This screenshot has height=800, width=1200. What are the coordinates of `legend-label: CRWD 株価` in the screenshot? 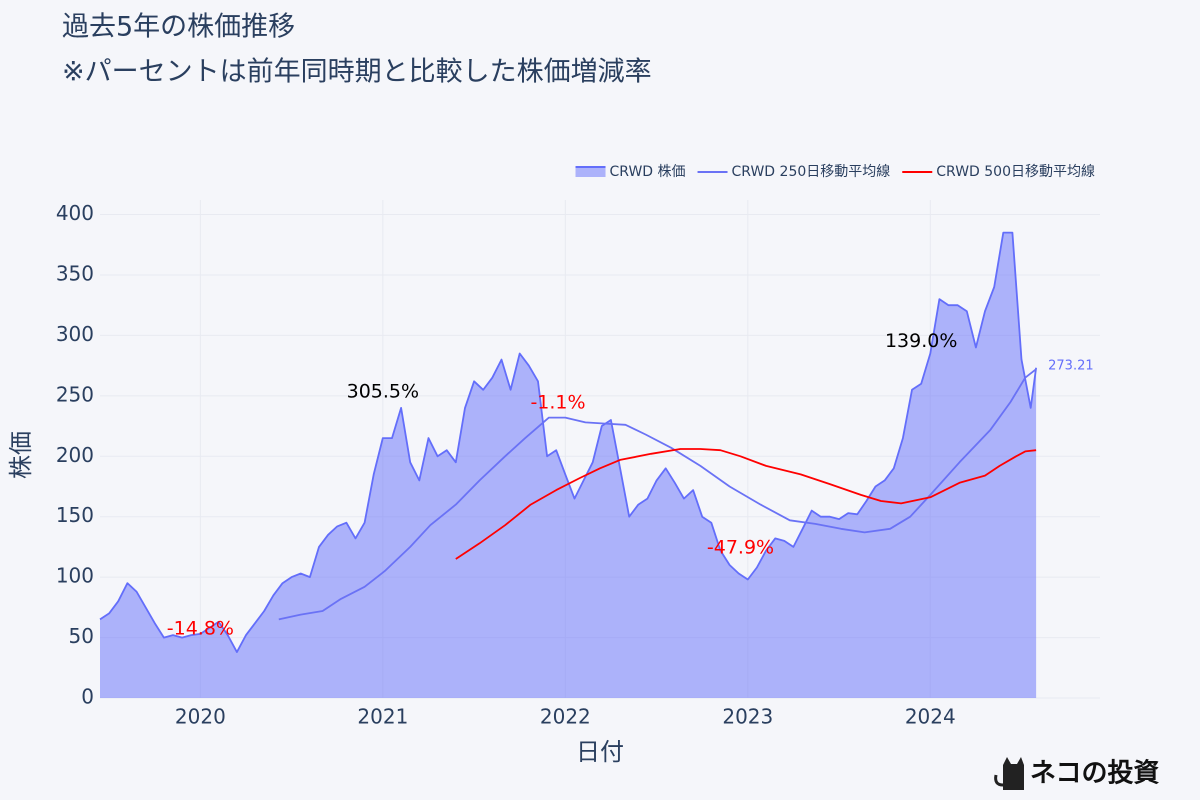 It's located at (648, 172).